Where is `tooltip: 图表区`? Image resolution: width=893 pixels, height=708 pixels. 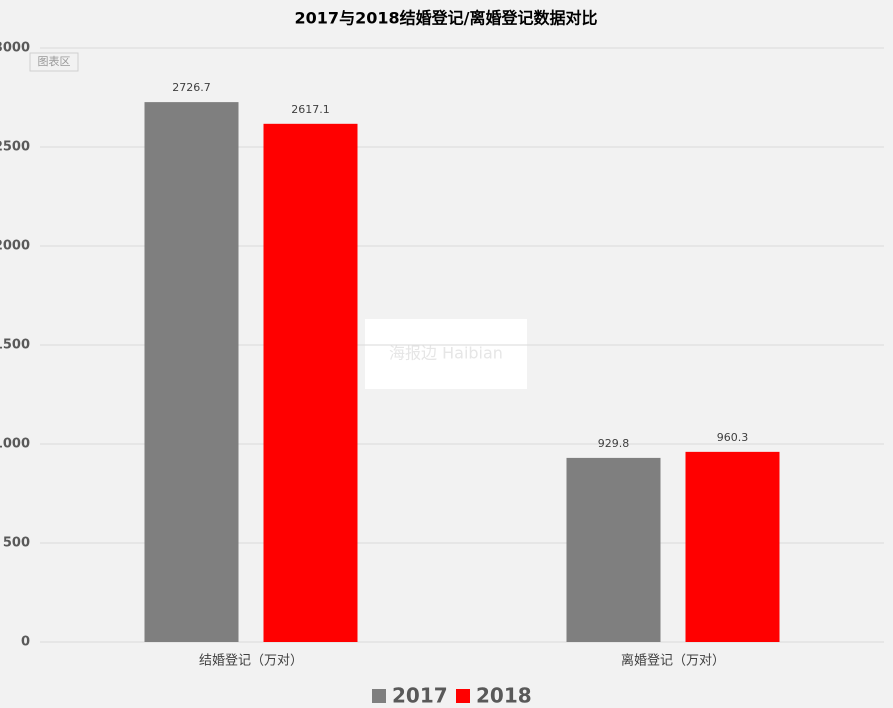 tooltip: 图表区 is located at coordinates (54, 61).